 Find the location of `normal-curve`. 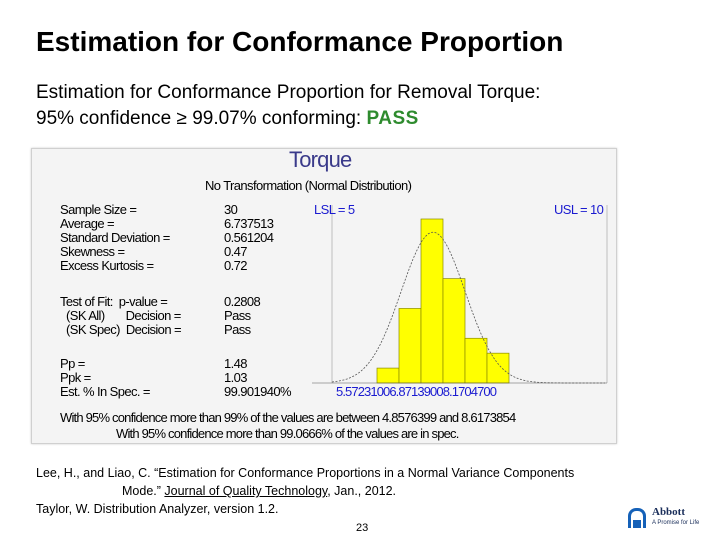

normal-curve is located at coordinates (468, 307).